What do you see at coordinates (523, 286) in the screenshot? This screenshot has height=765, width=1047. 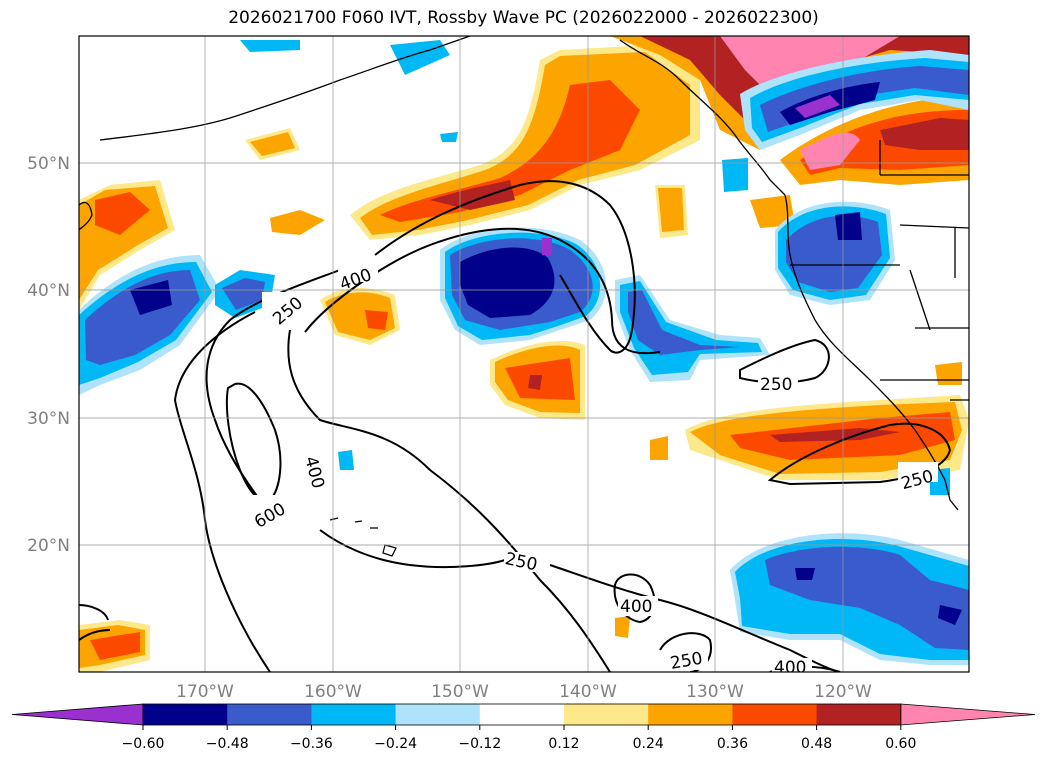 I see `negative-anomaly-central` at bounding box center [523, 286].